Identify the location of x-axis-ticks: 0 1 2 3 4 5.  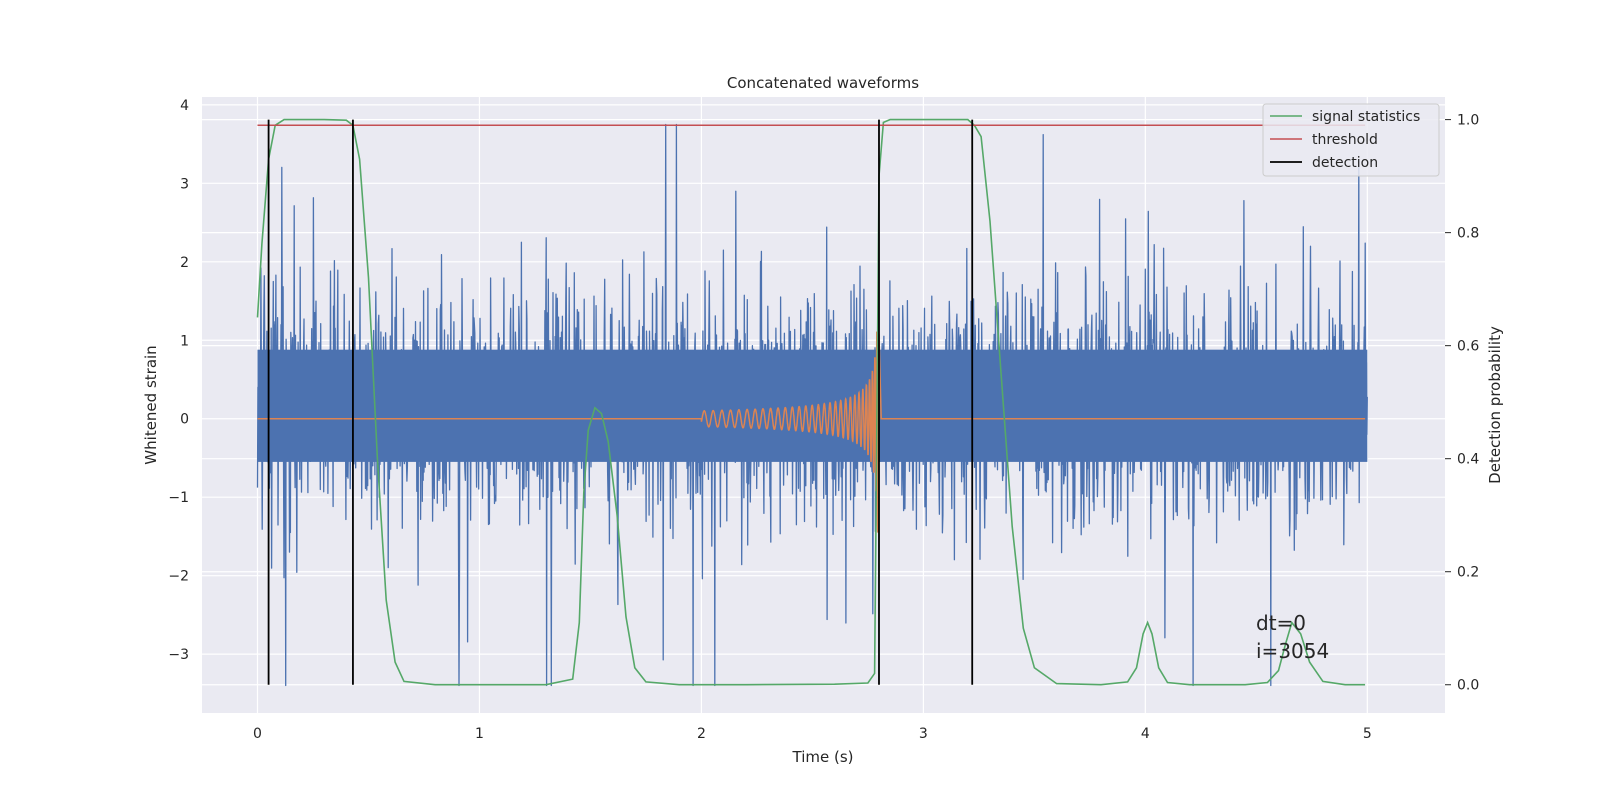
(812, 734).